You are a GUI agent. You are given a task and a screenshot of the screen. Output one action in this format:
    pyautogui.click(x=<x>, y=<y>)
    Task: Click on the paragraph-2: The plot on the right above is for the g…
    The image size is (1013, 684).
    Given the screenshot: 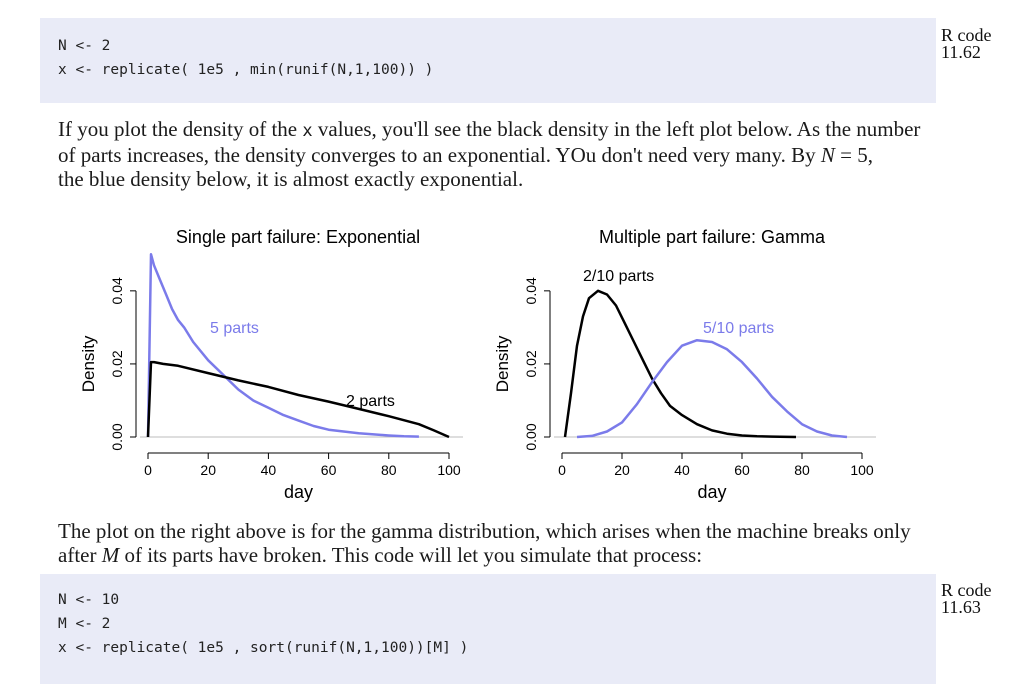 What is the action you would take?
    pyautogui.click(x=498, y=543)
    